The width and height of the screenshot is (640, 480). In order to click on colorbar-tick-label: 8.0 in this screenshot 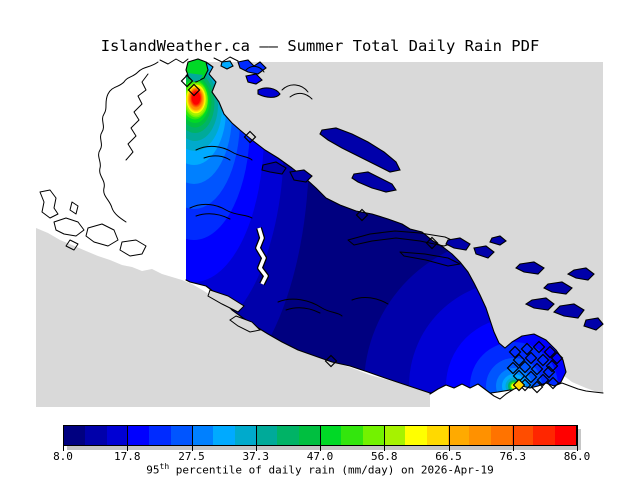, I will do `click(63, 456)`.